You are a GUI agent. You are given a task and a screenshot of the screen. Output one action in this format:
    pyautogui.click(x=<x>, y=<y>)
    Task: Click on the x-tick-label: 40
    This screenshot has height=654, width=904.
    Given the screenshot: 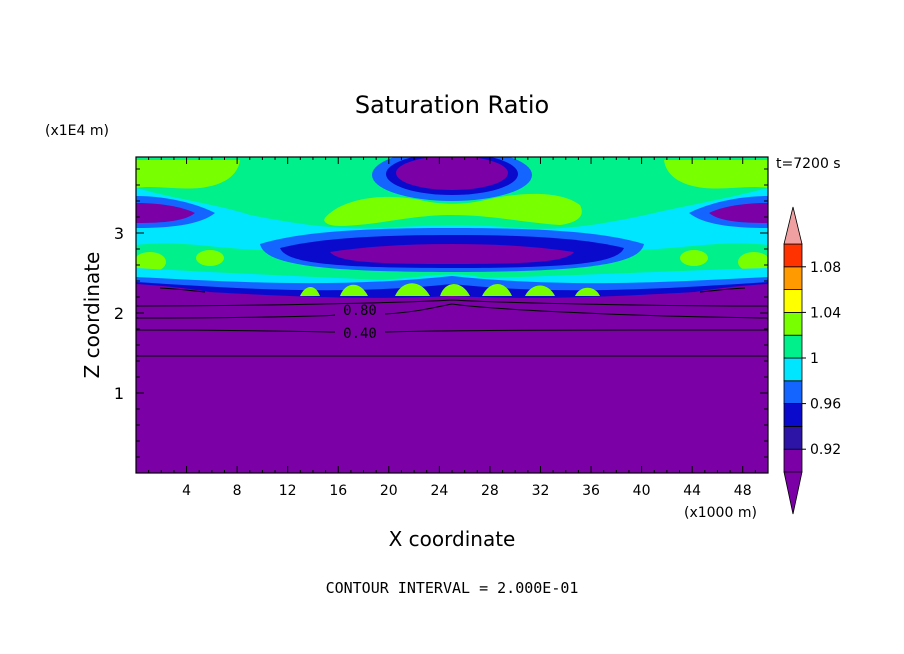 What is the action you would take?
    pyautogui.click(x=642, y=491)
    